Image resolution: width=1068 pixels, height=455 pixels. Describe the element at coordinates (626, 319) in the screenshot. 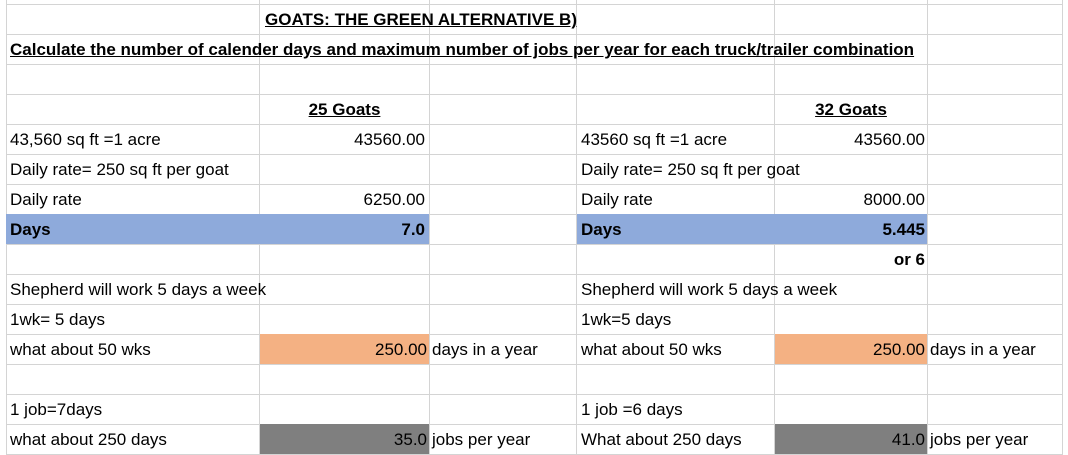

I see `right-week-note: 1wk=5 days` at that location.